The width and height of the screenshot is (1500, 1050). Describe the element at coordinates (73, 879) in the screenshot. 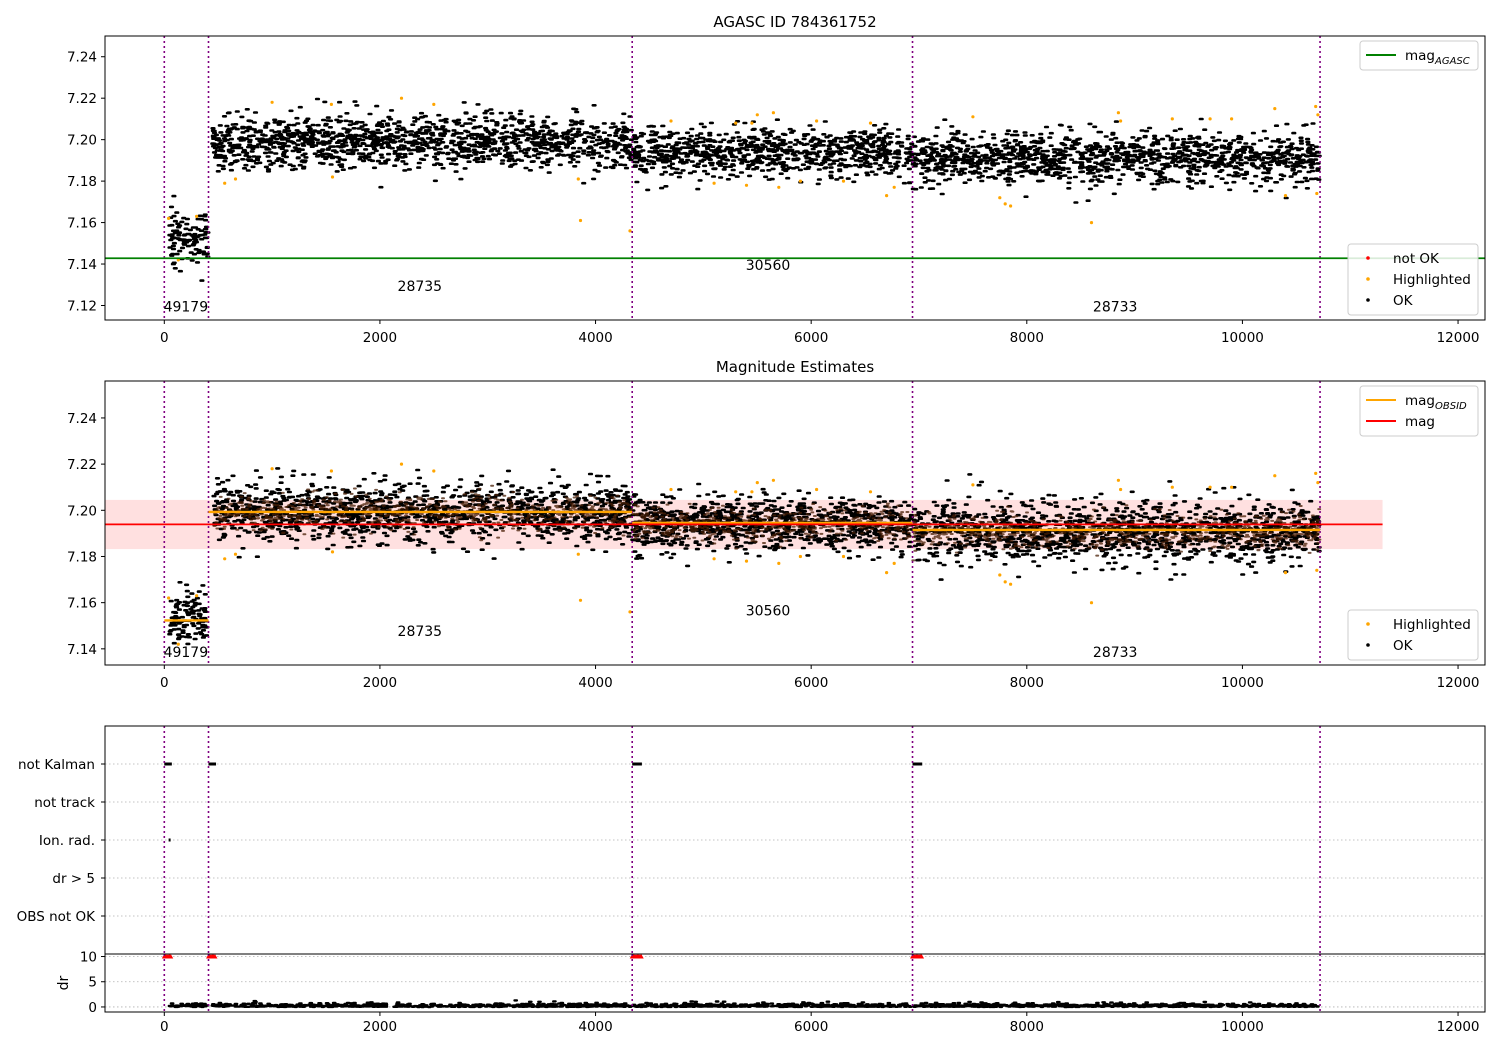

I see `flag-row-label: dr > 5` at that location.